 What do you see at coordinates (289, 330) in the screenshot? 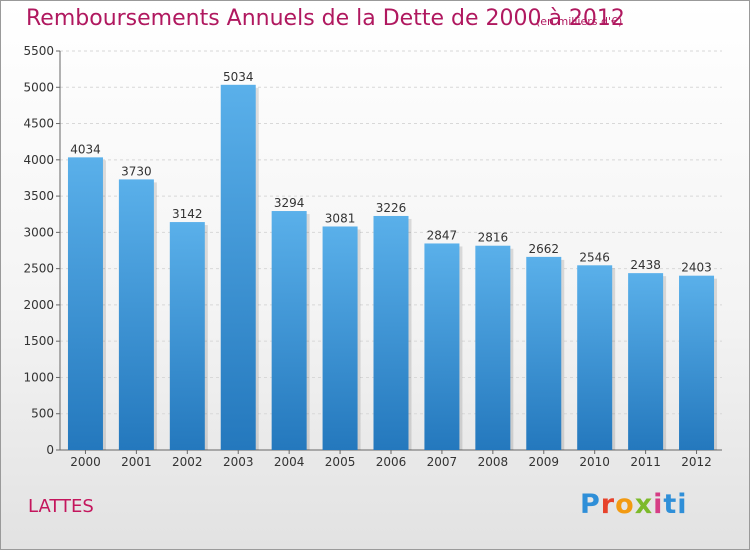
I see `bar-2004` at bounding box center [289, 330].